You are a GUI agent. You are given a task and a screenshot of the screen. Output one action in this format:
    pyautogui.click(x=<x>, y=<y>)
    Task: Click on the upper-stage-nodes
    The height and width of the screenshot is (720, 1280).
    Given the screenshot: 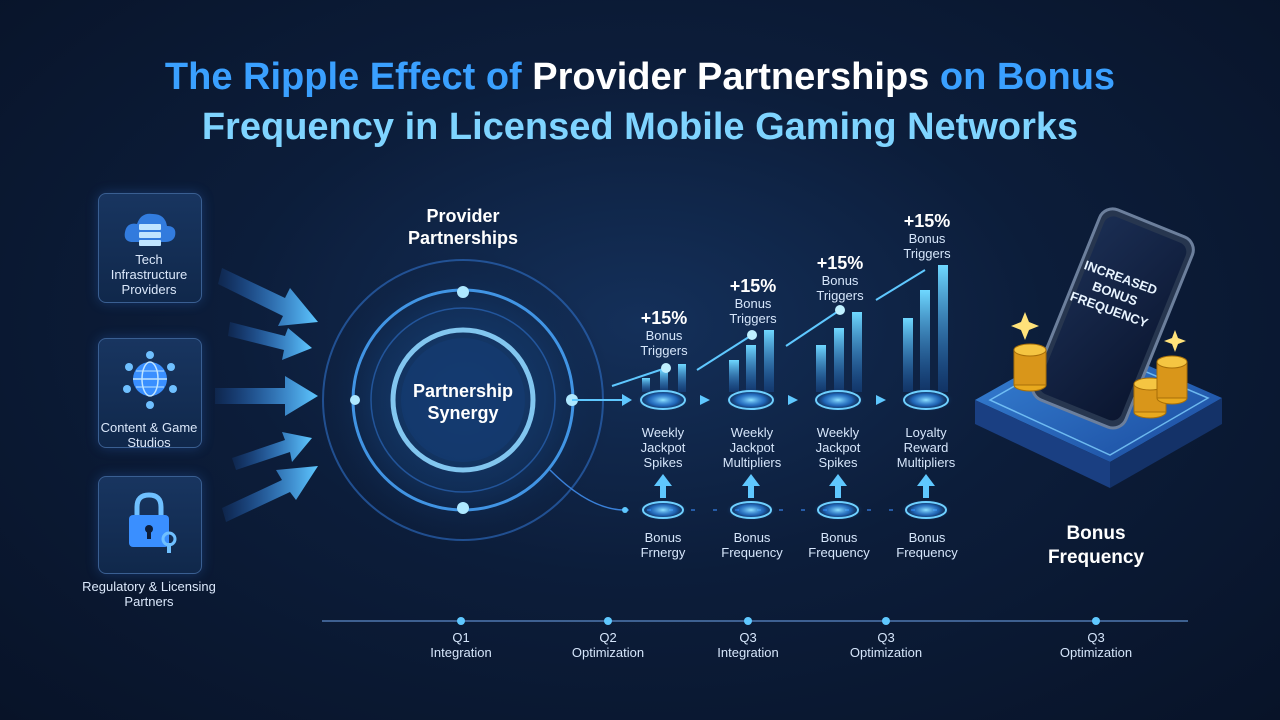 What is the action you would take?
    pyautogui.click(x=794, y=400)
    